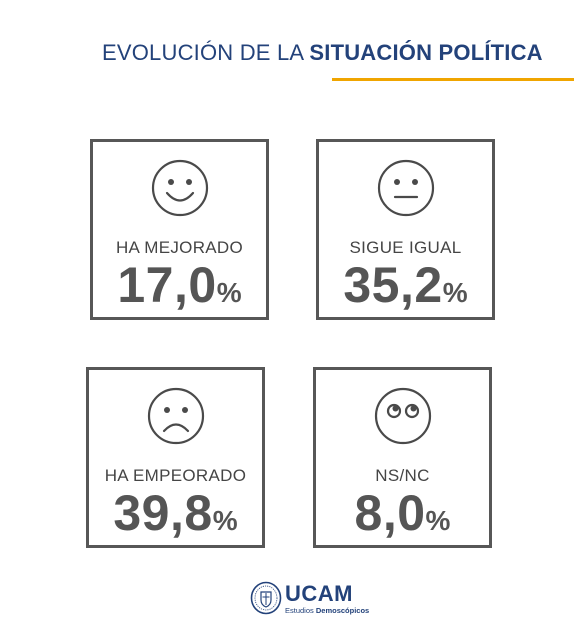 This screenshot has height=640, width=574. What do you see at coordinates (403, 416) in the screenshot?
I see `eyes-up-face-icon` at bounding box center [403, 416].